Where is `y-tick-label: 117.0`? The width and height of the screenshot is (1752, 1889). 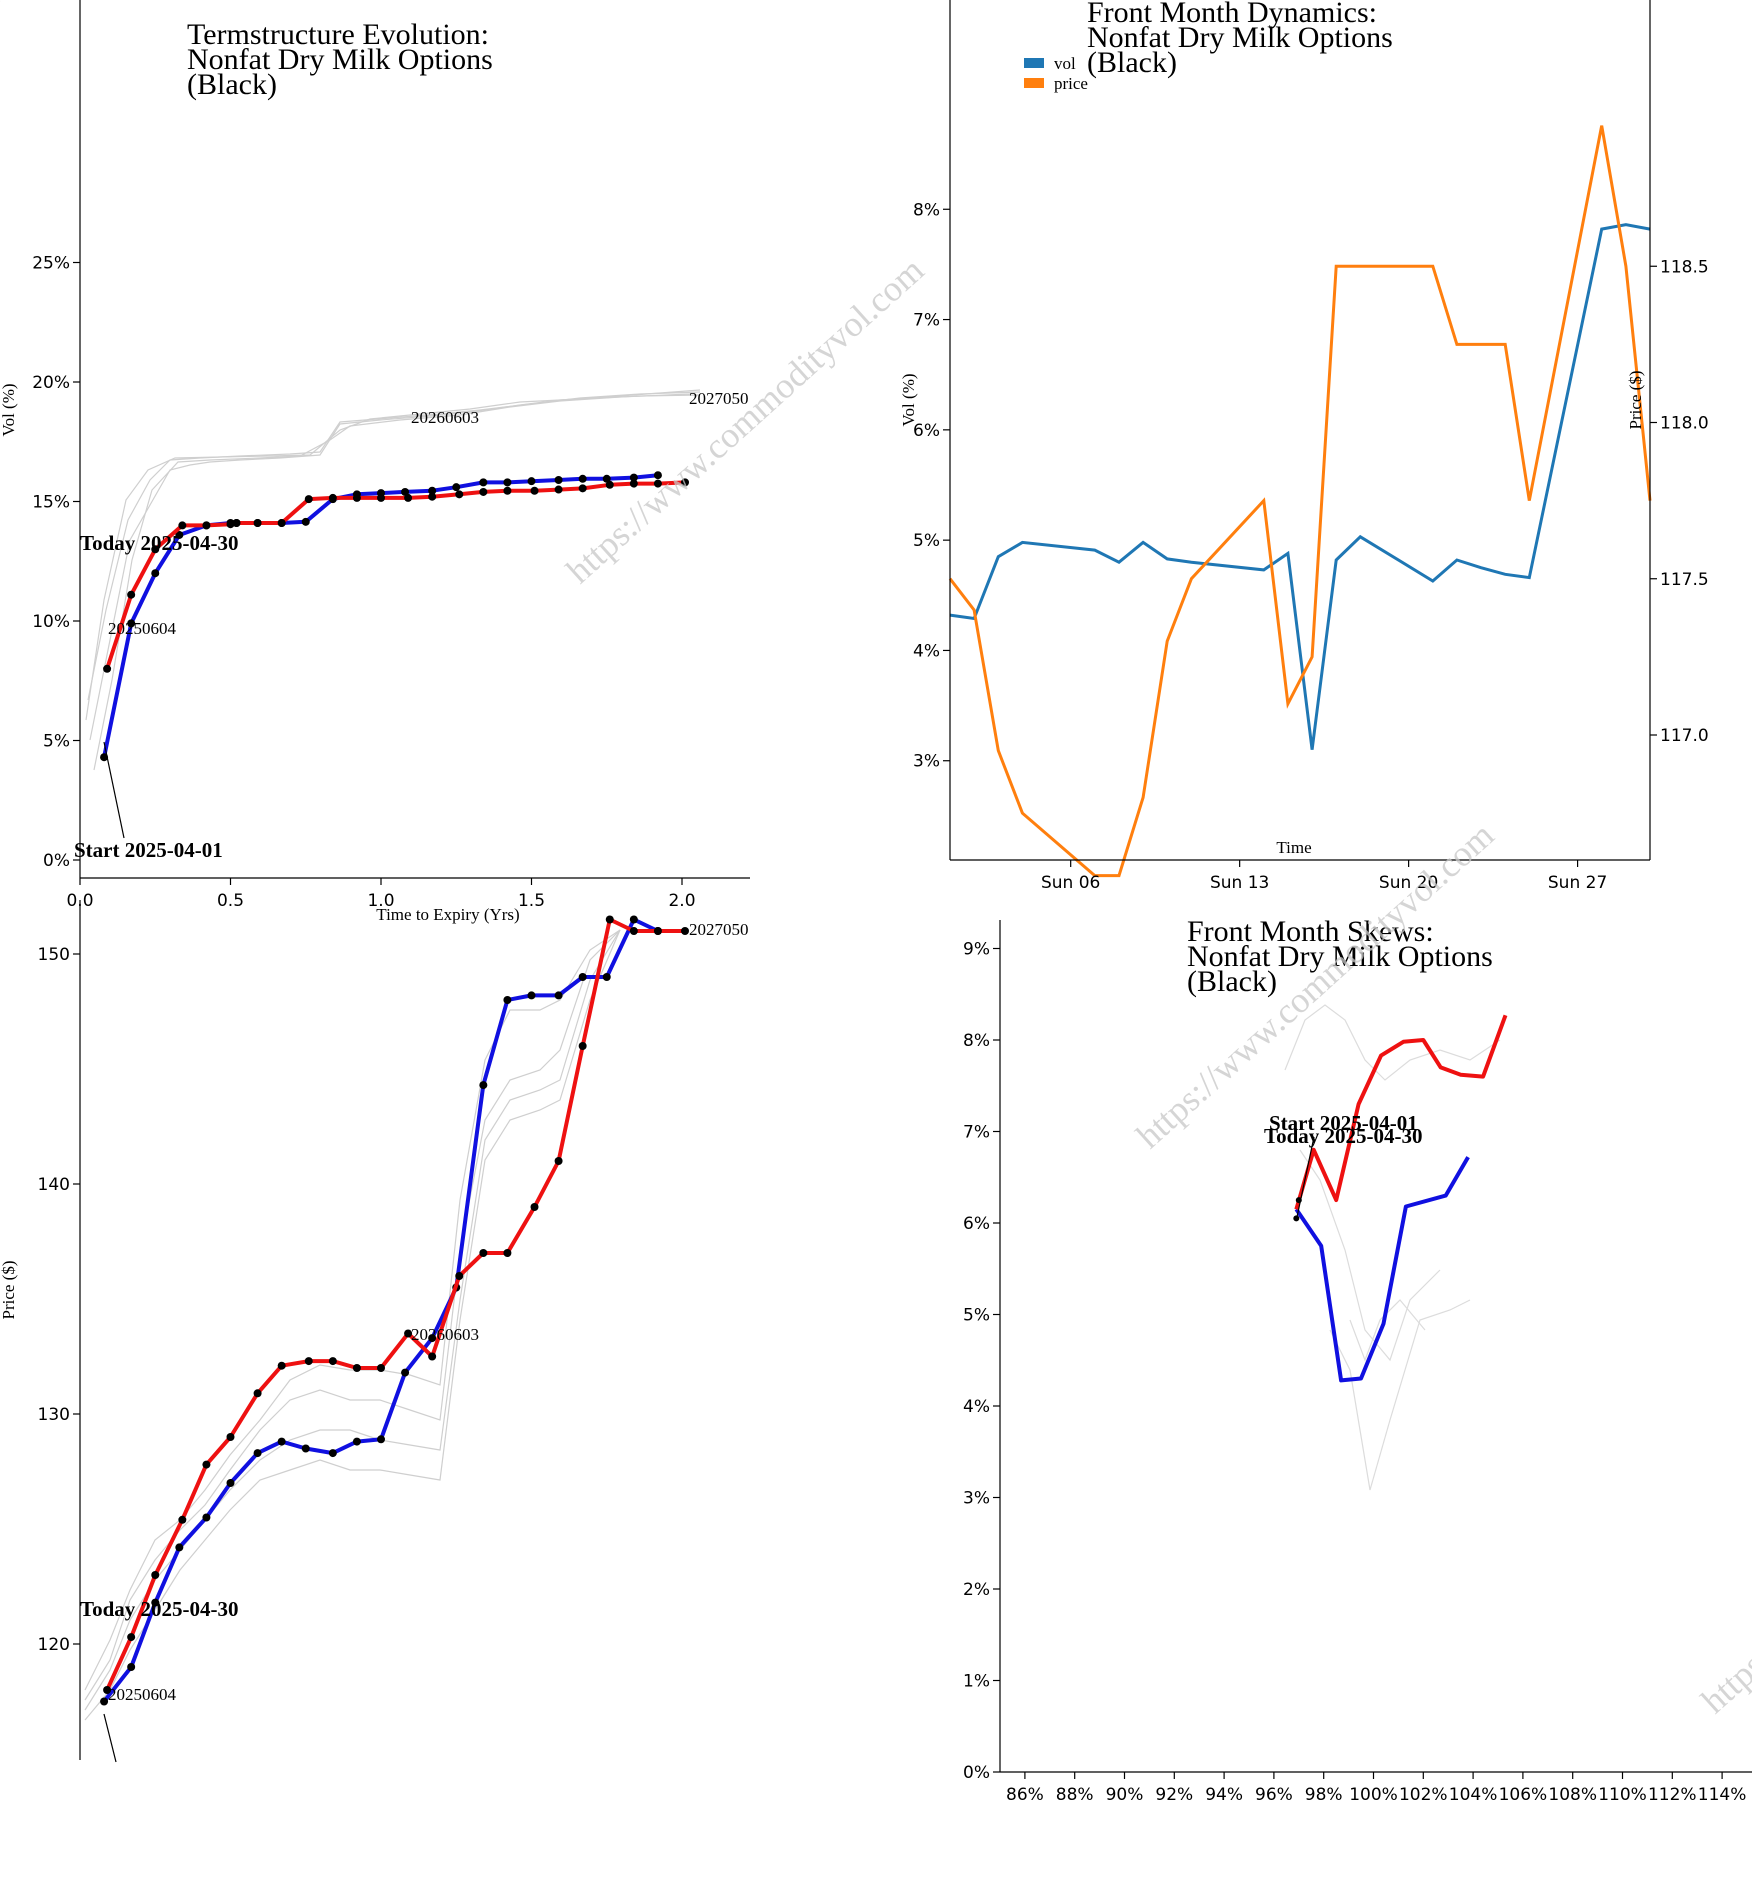
y-tick-label: 117.0 is located at coordinates (1684, 736).